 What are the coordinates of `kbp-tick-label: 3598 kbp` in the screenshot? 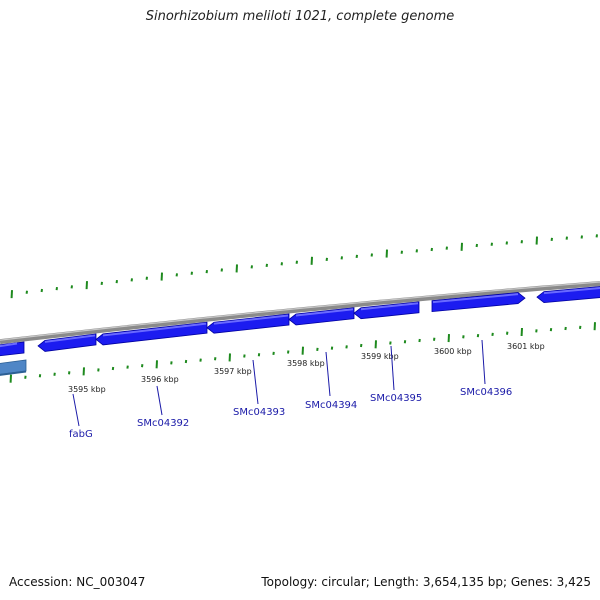 It's located at (306, 363).